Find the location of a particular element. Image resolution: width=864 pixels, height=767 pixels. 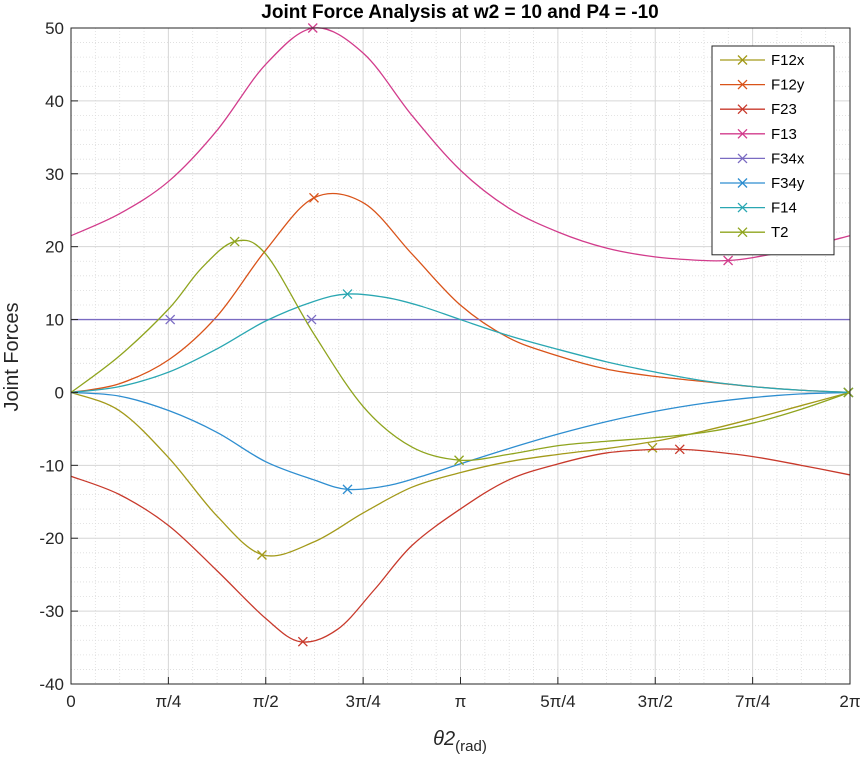

legend-item-t2: T2 is located at coordinates (754, 232).